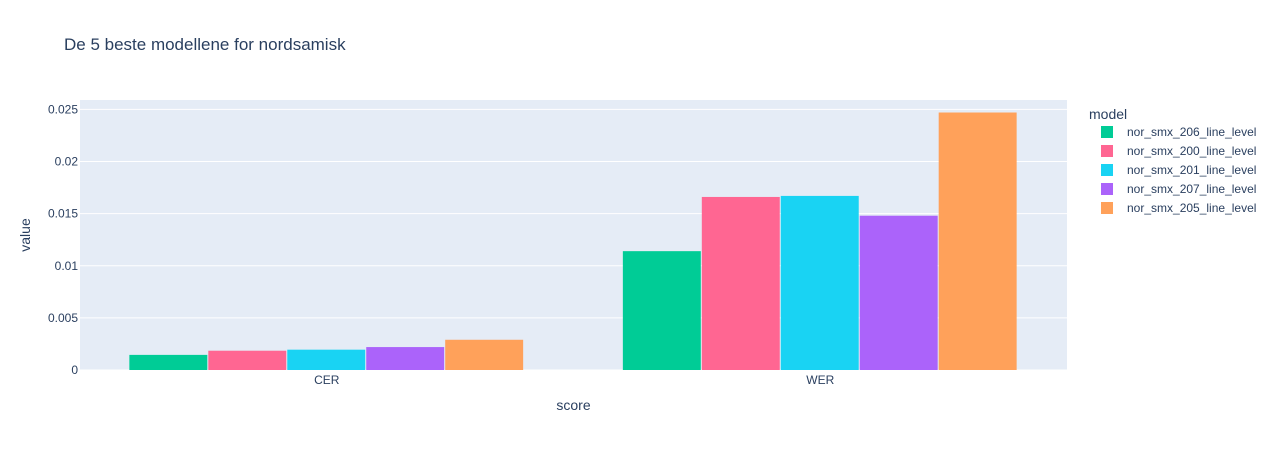 Image resolution: width=1274 pixels, height=455 pixels. What do you see at coordinates (67, 162) in the screenshot?
I see `y-tick-label: 0.02` at bounding box center [67, 162].